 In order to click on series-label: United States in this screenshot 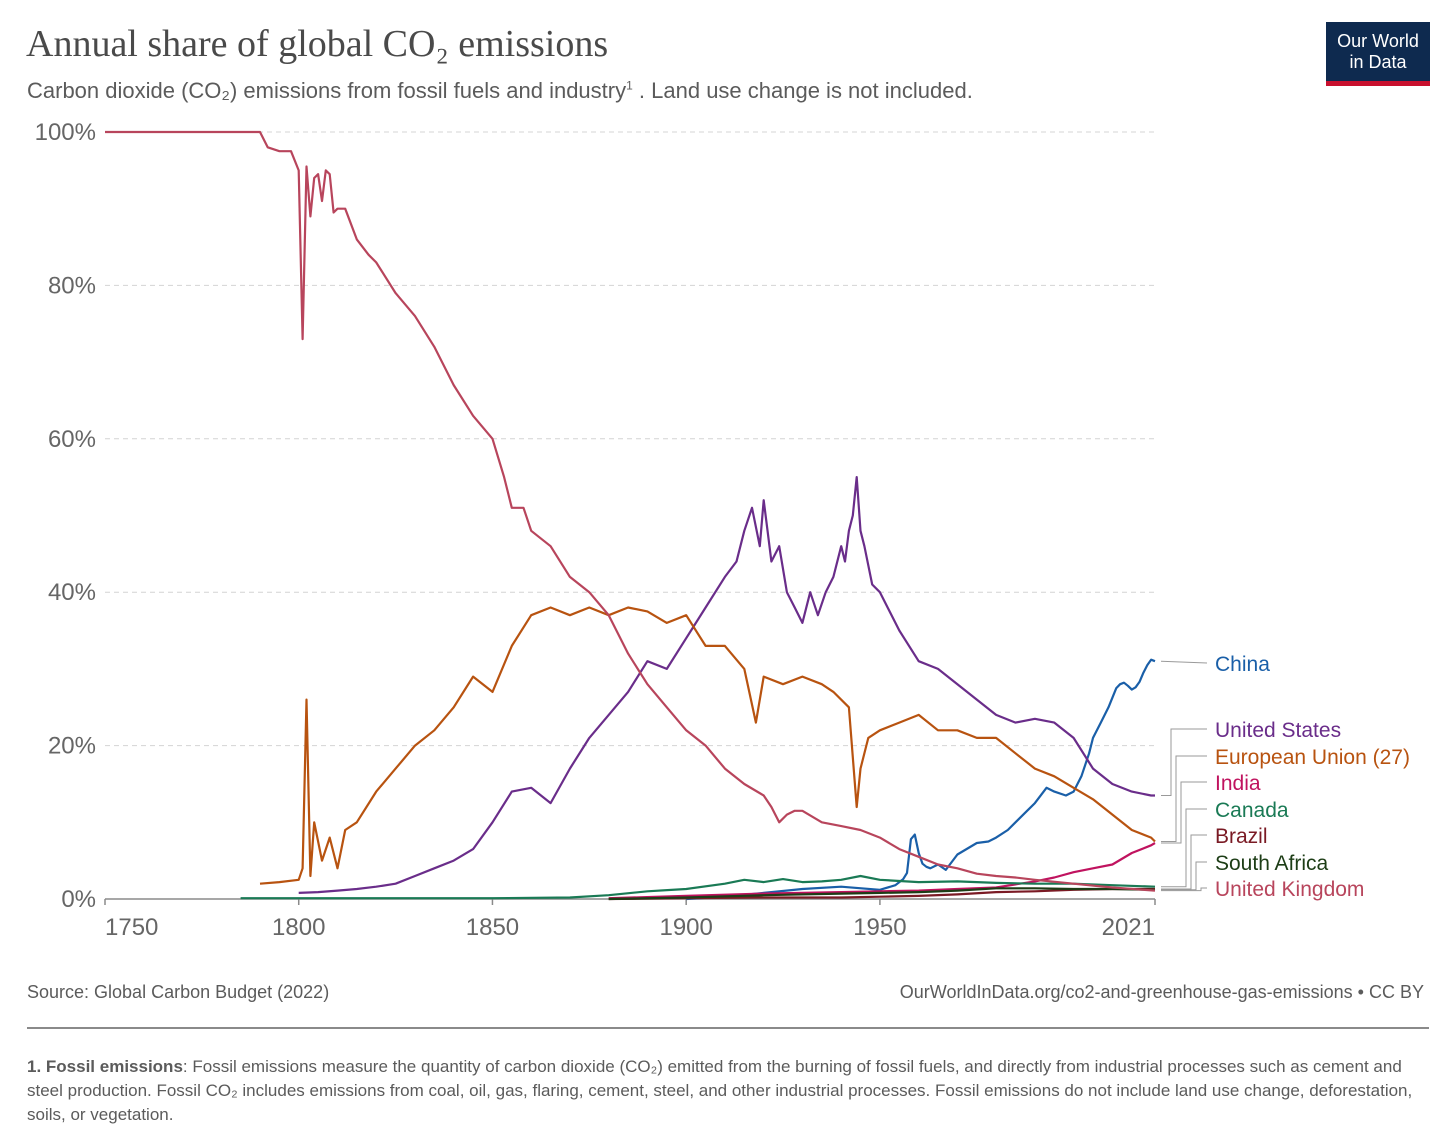, I will do `click(1278, 730)`.